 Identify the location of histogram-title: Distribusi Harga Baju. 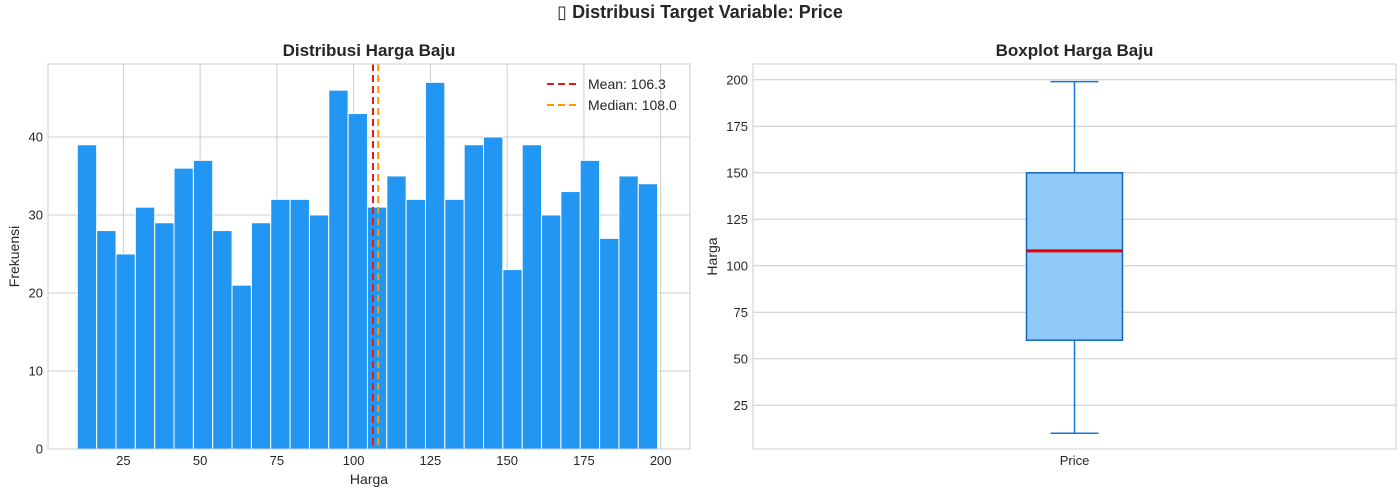
(369, 50).